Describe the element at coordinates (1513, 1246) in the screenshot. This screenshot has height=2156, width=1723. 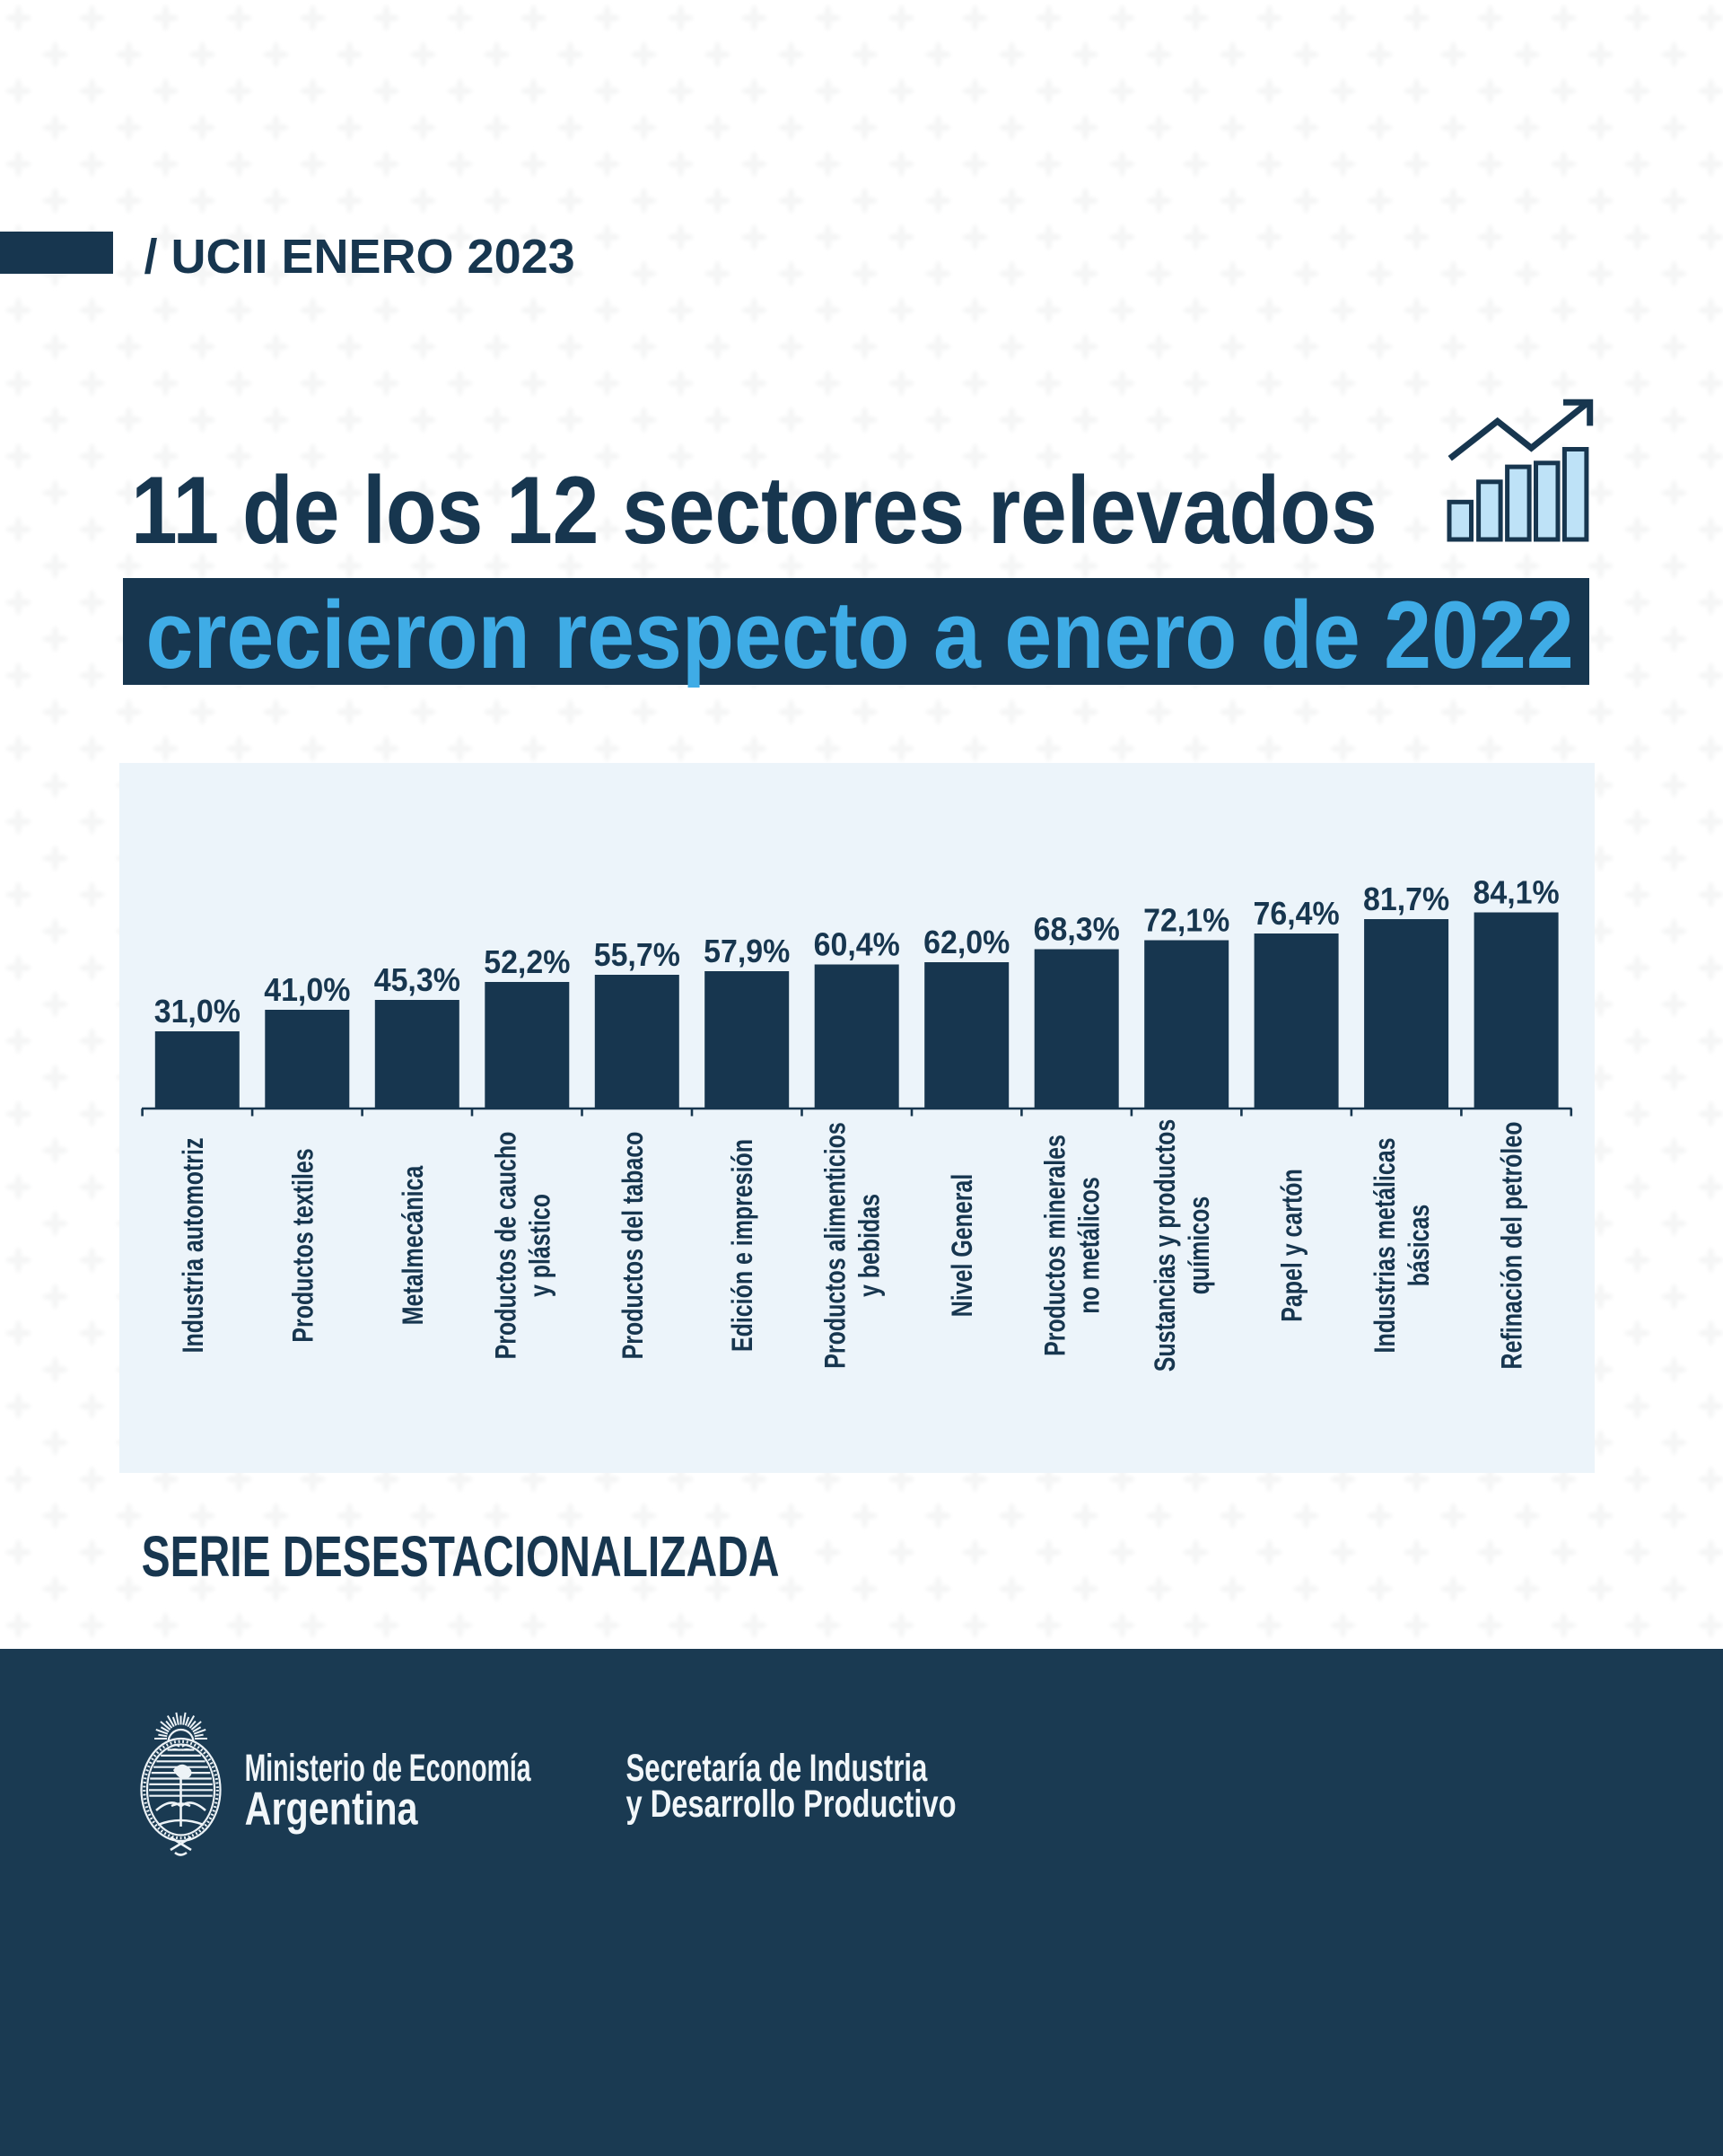
I see `svg-text: Refinación del petróleo` at that location.